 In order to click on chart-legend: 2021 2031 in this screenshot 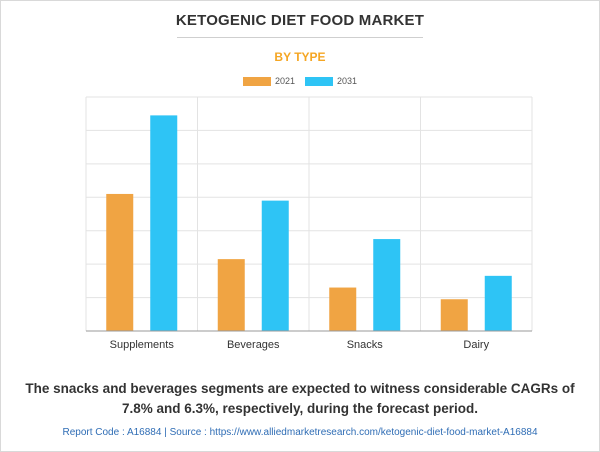, I will do `click(300, 81)`.